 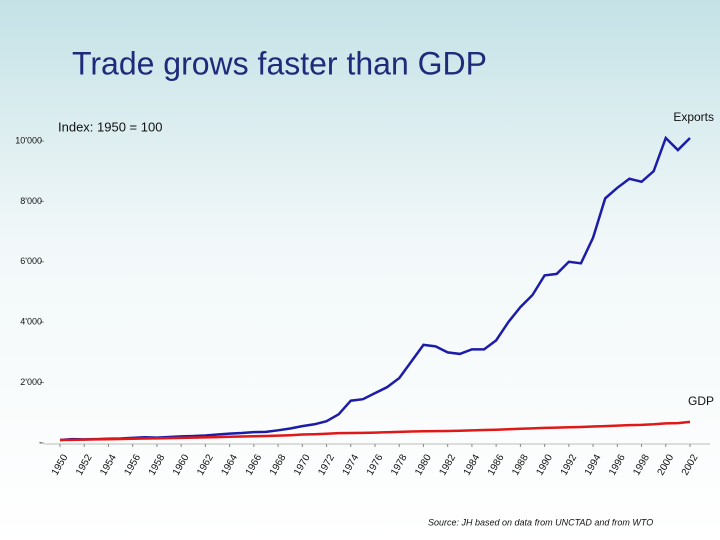 What do you see at coordinates (31, 322) in the screenshot?
I see `y-tick-label: 4'000` at bounding box center [31, 322].